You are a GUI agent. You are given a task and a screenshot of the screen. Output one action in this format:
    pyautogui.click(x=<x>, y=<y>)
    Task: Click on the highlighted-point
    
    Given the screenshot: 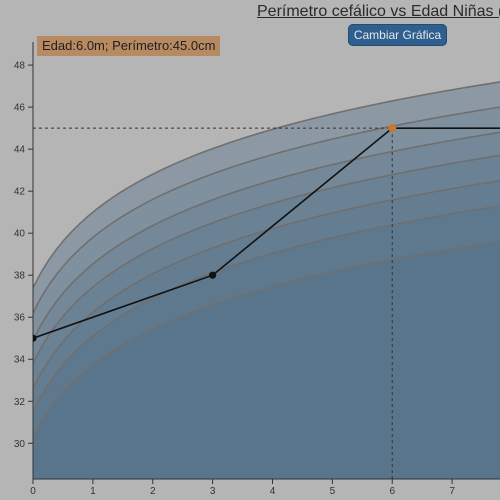 What is the action you would take?
    pyautogui.click(x=392, y=128)
    